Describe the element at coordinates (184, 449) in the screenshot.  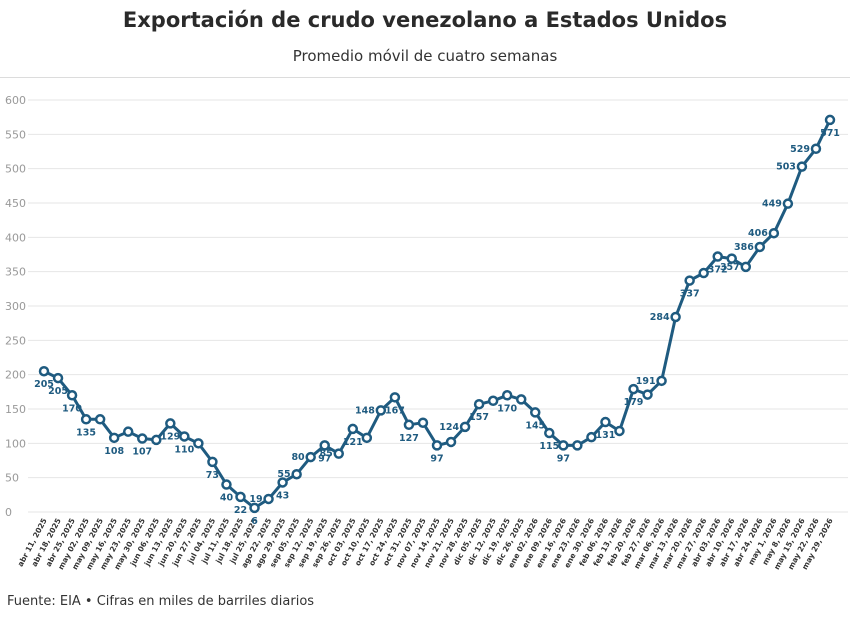
I see `data-label: 110` at that location.